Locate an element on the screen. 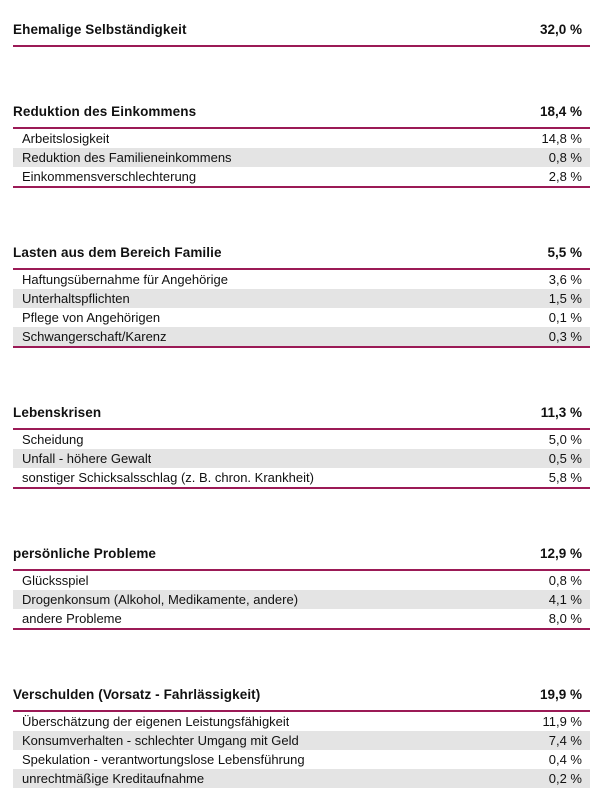 This screenshot has height=808, width=603. row-value: 0,3 % is located at coordinates (565, 336).